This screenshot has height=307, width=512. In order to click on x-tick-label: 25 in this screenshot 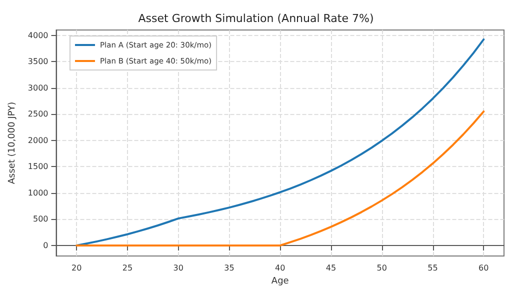, I will do `click(127, 268)`.